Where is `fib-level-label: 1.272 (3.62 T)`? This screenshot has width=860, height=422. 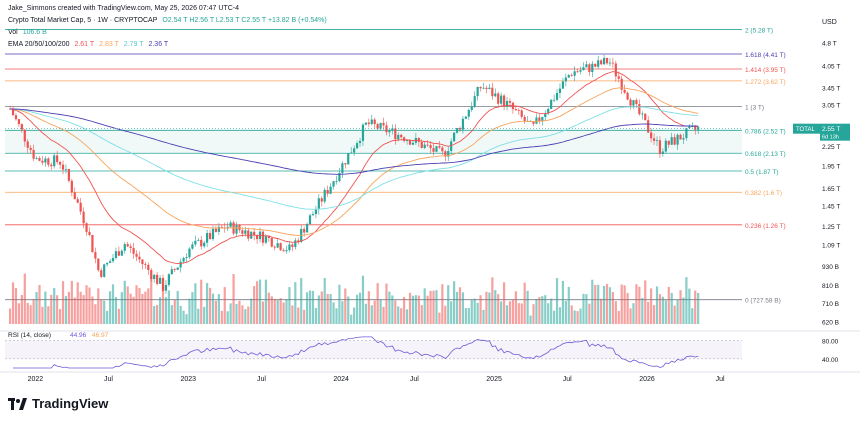 fib-level-label: 1.272 (3.62 T) is located at coordinates (765, 82).